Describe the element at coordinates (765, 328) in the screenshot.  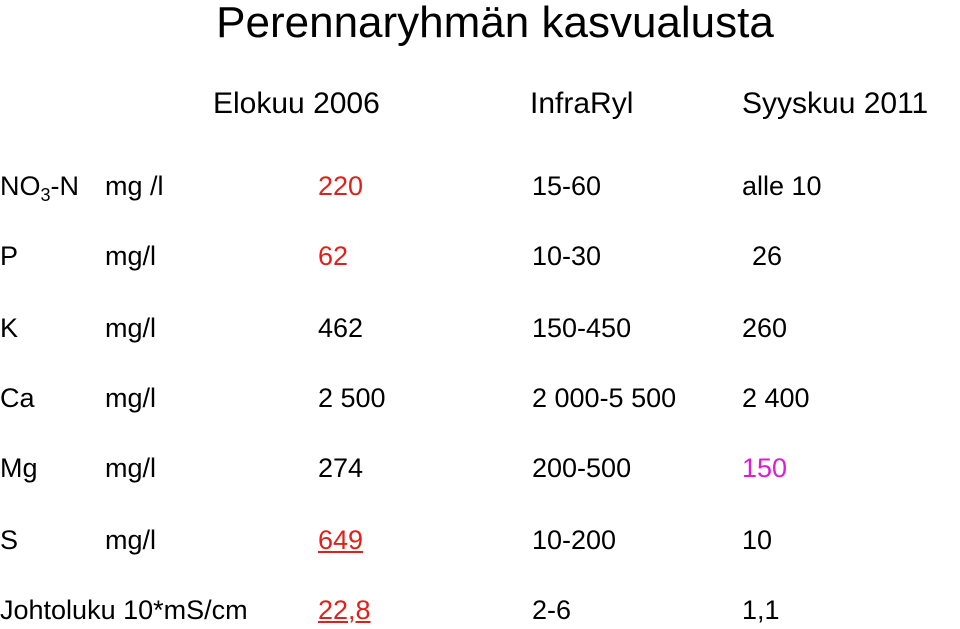
I see `cell: 260` at that location.